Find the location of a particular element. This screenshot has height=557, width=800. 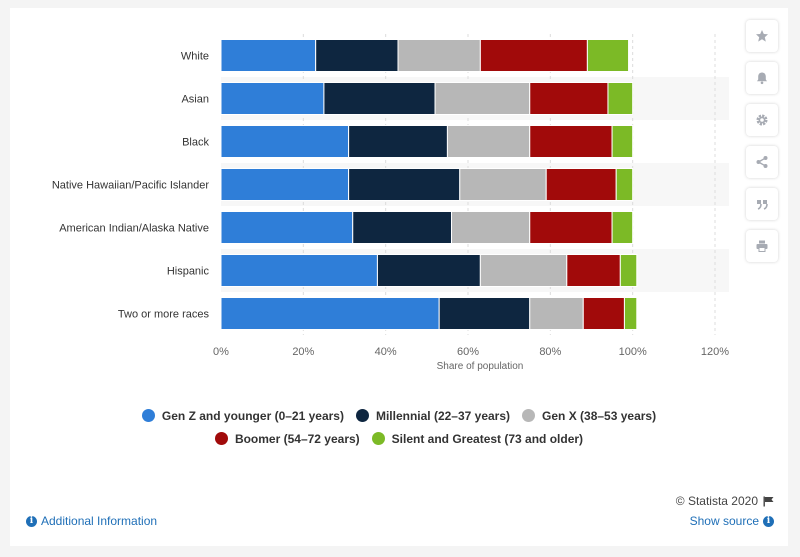

share-icon is located at coordinates (762, 162).